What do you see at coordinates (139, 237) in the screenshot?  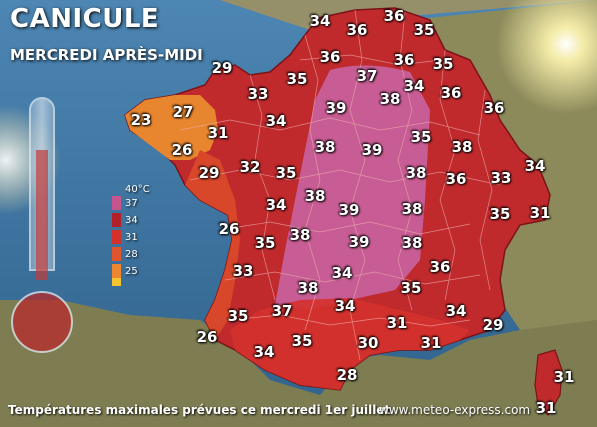 I see `temperature-legend: 40°C 37 34 31 28 25` at bounding box center [139, 237].